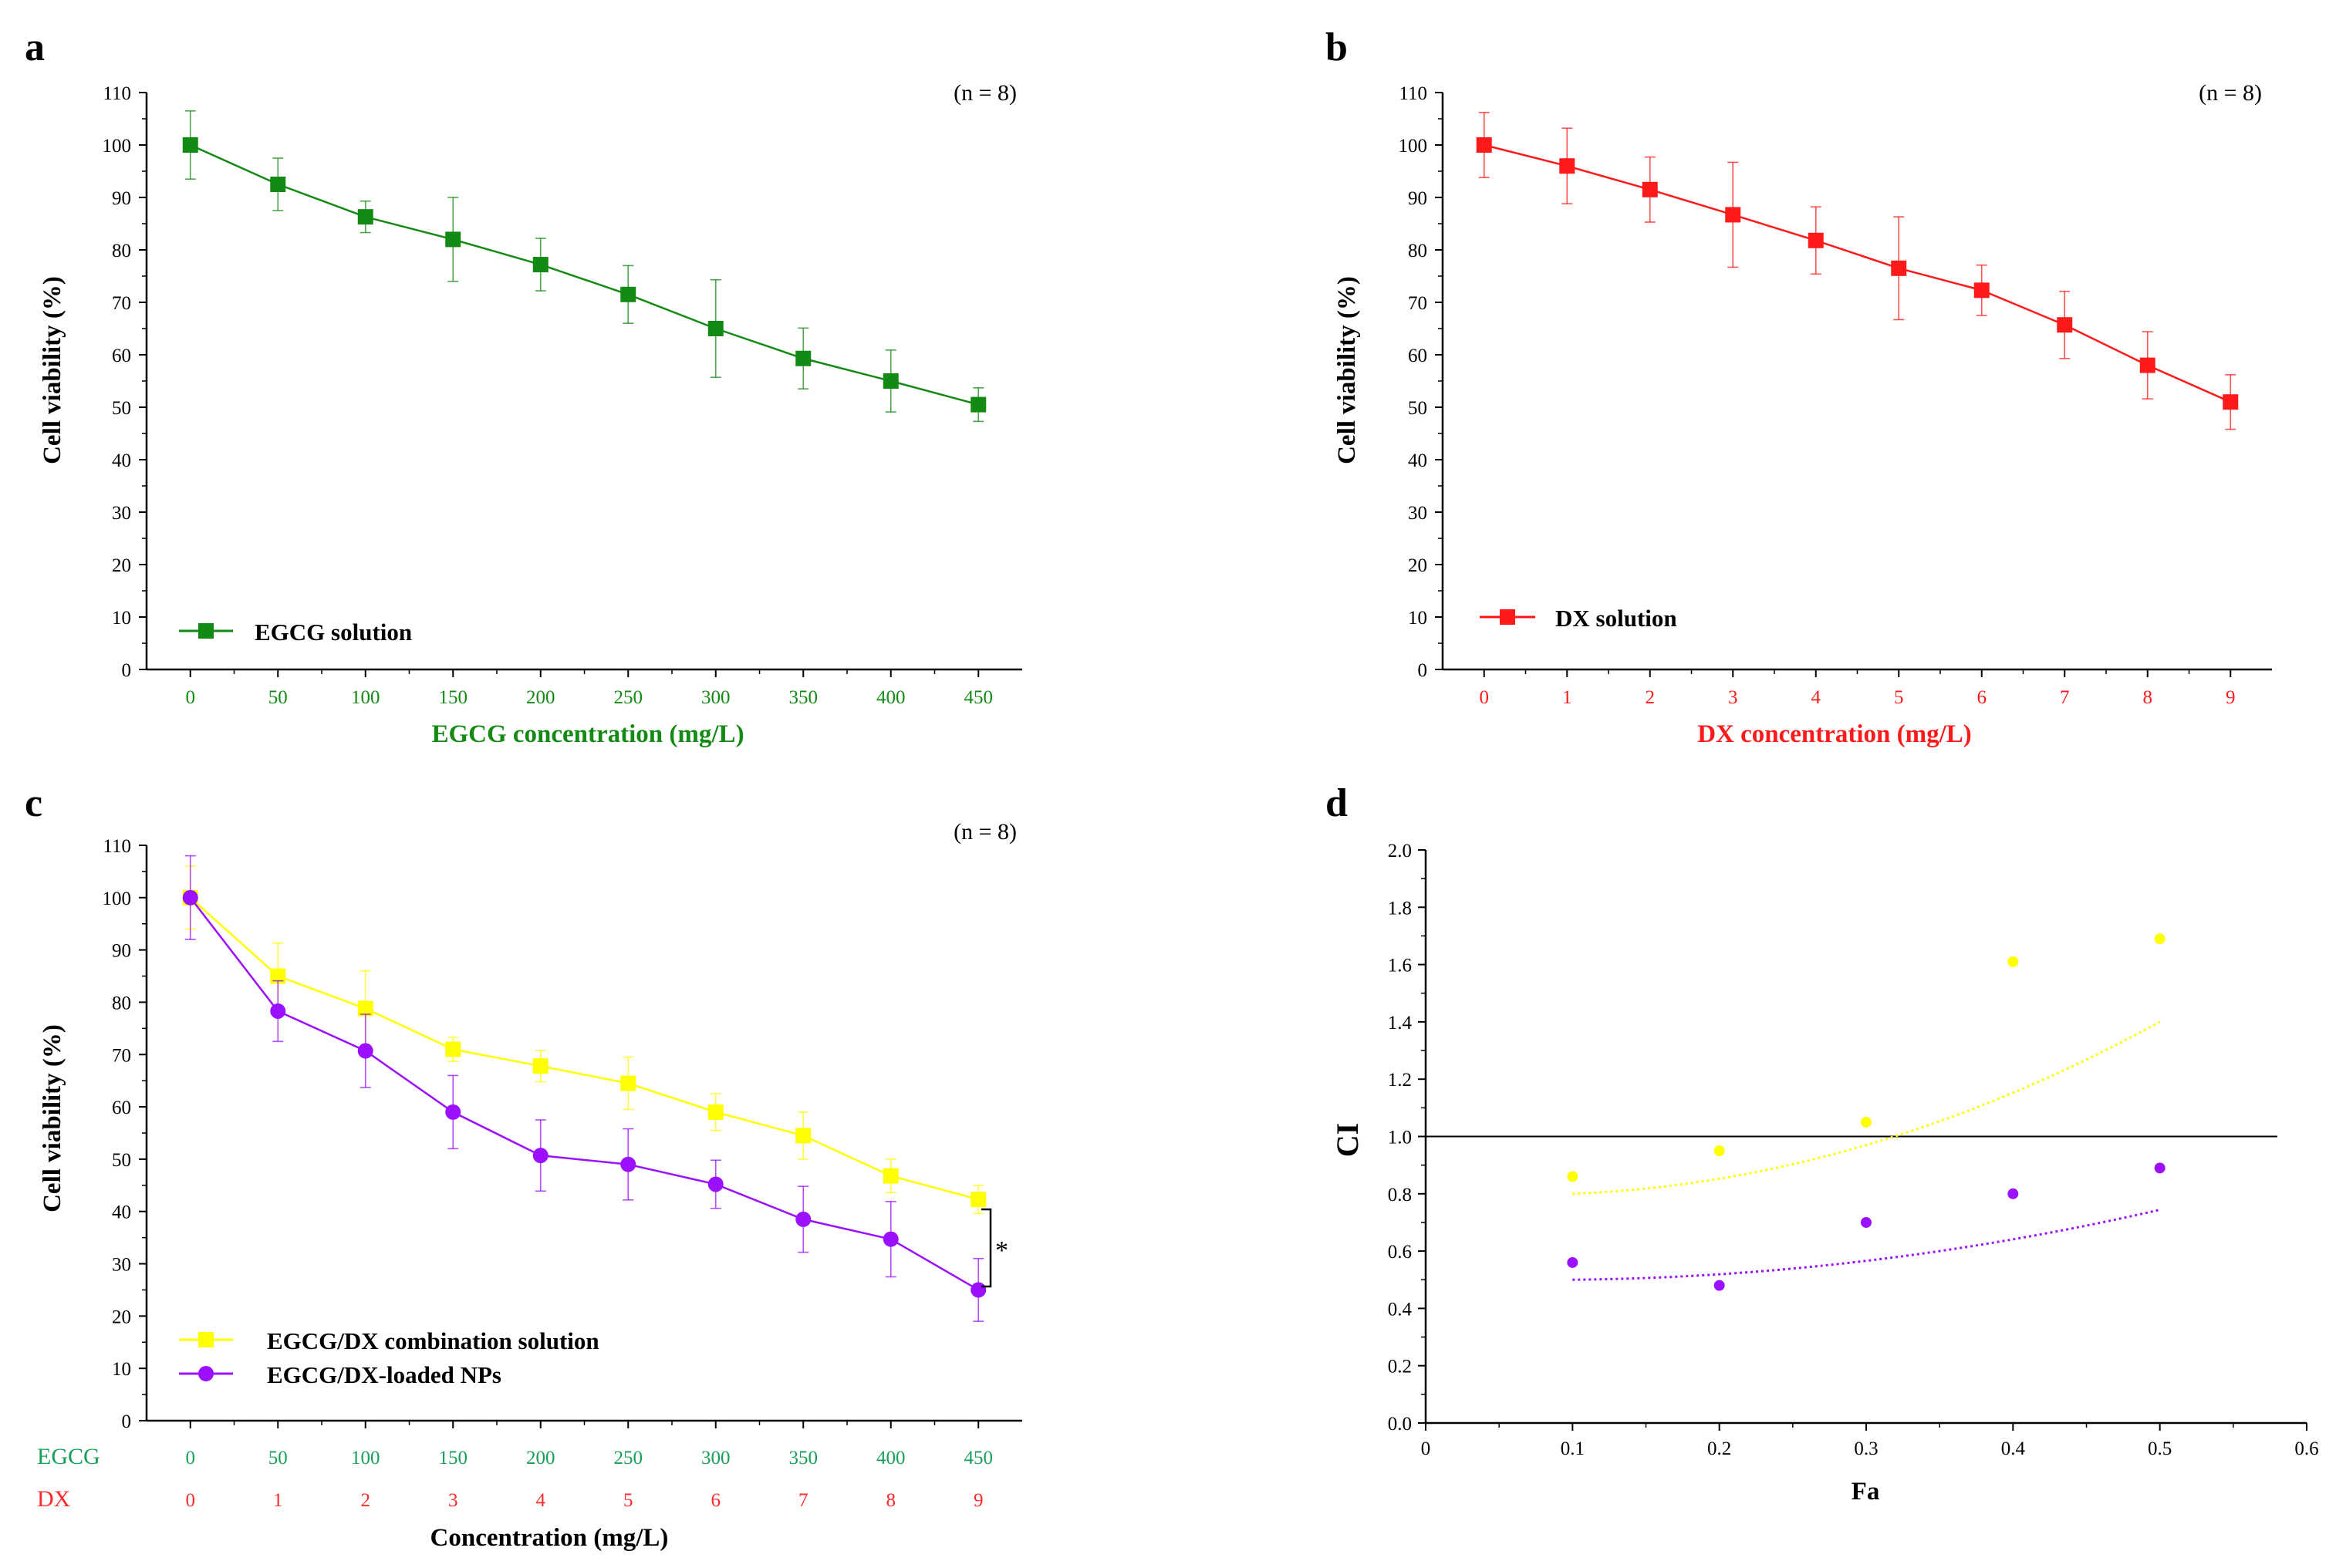  Describe the element at coordinates (587, 734) in the screenshot. I see `panel-a-x-axis-label: EGCG concentration (mg/L)` at that location.